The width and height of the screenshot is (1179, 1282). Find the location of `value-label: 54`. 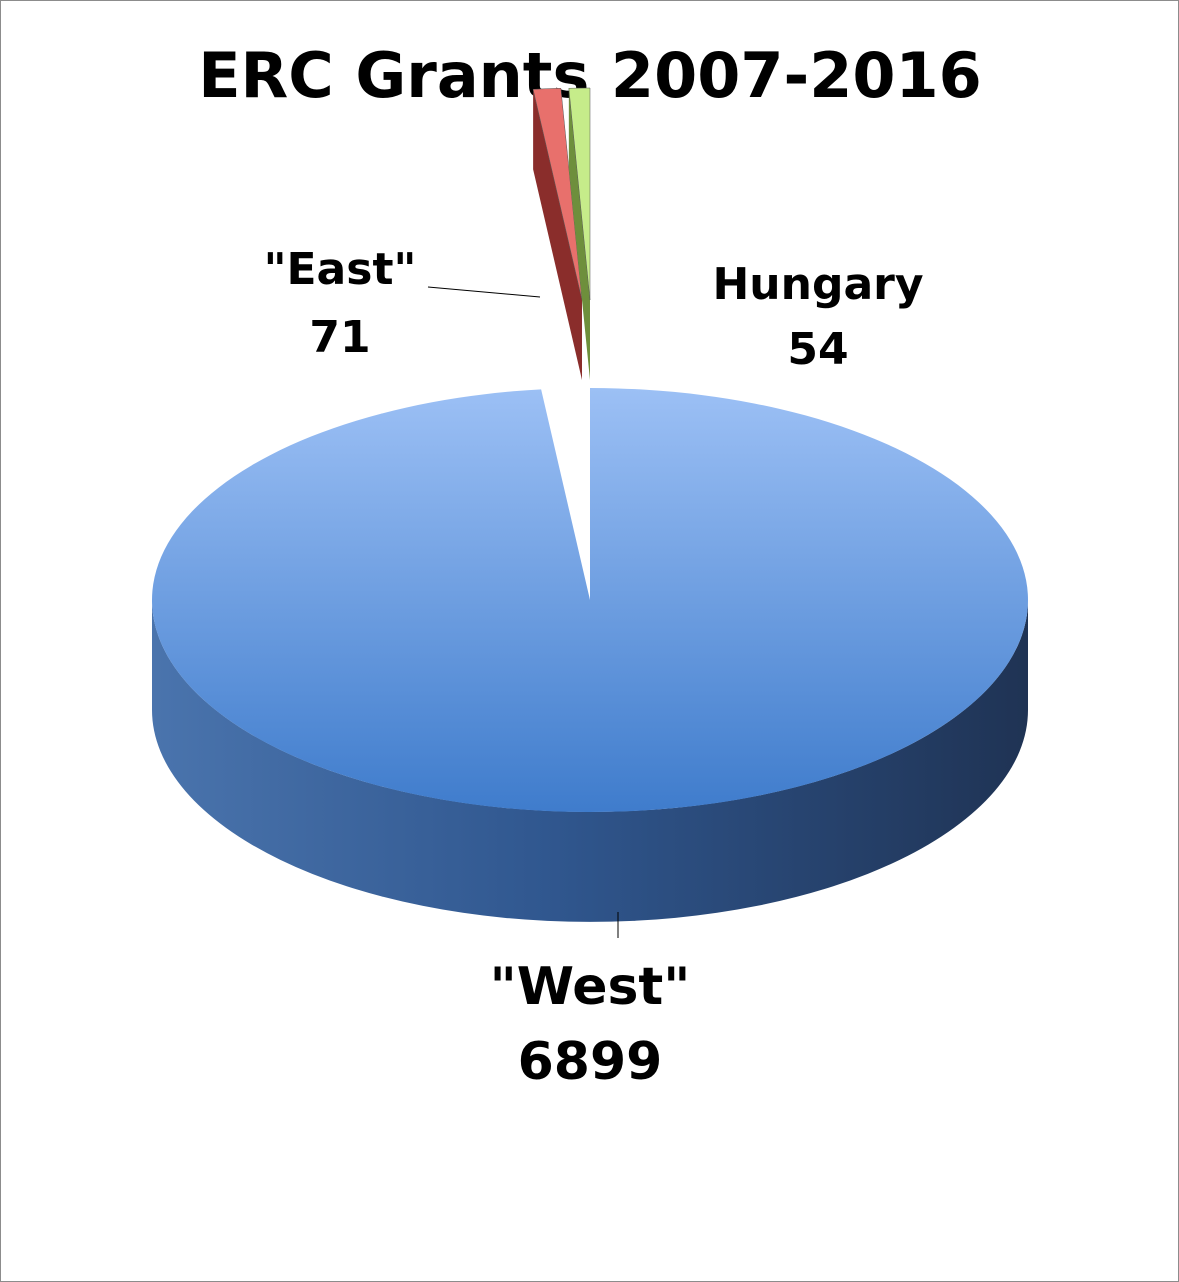

value-label: 54 is located at coordinates (817, 349).